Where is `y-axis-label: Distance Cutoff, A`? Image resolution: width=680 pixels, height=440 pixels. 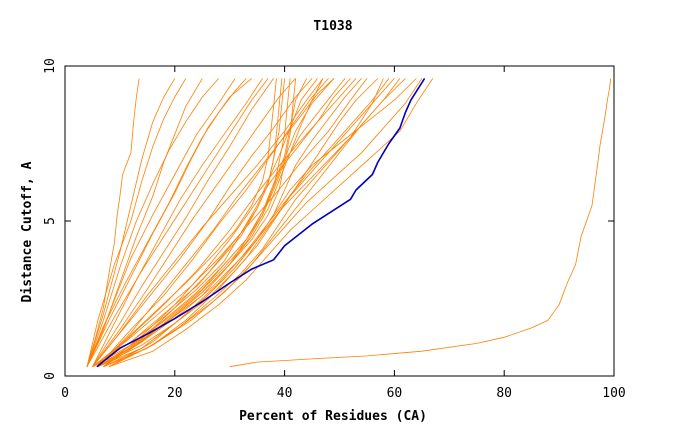
y-axis-label: Distance Cutoff, A is located at coordinates (27, 231).